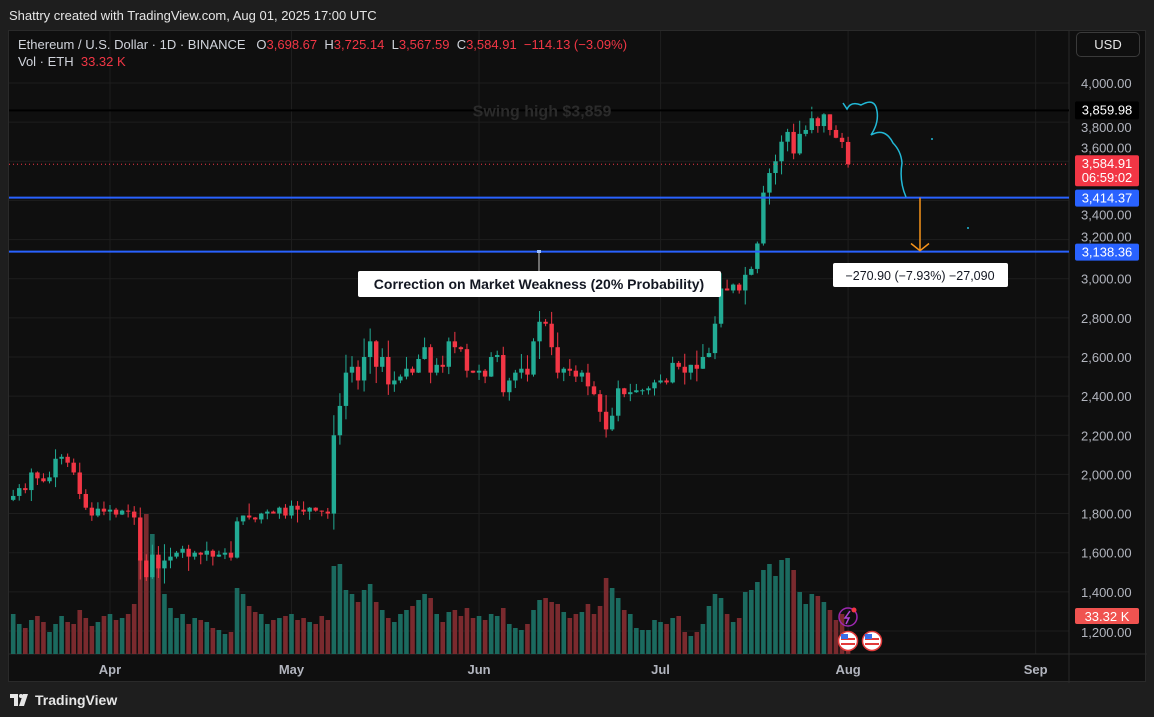 The image size is (1154, 717). What do you see at coordinates (1108, 44) in the screenshot?
I see `currency-button: USD` at bounding box center [1108, 44].